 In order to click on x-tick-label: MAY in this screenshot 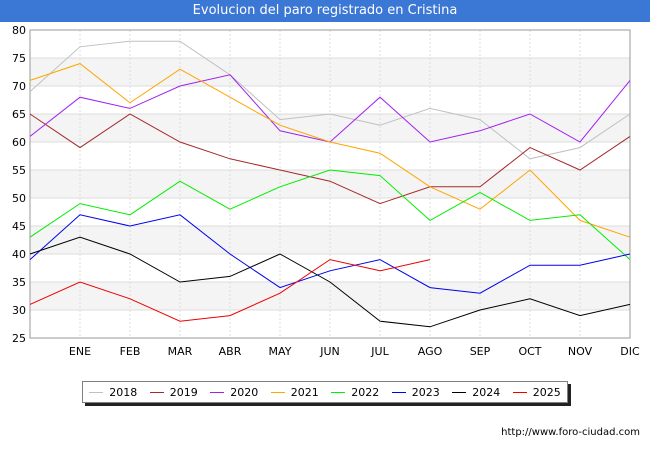, I will do `click(280, 351)`.